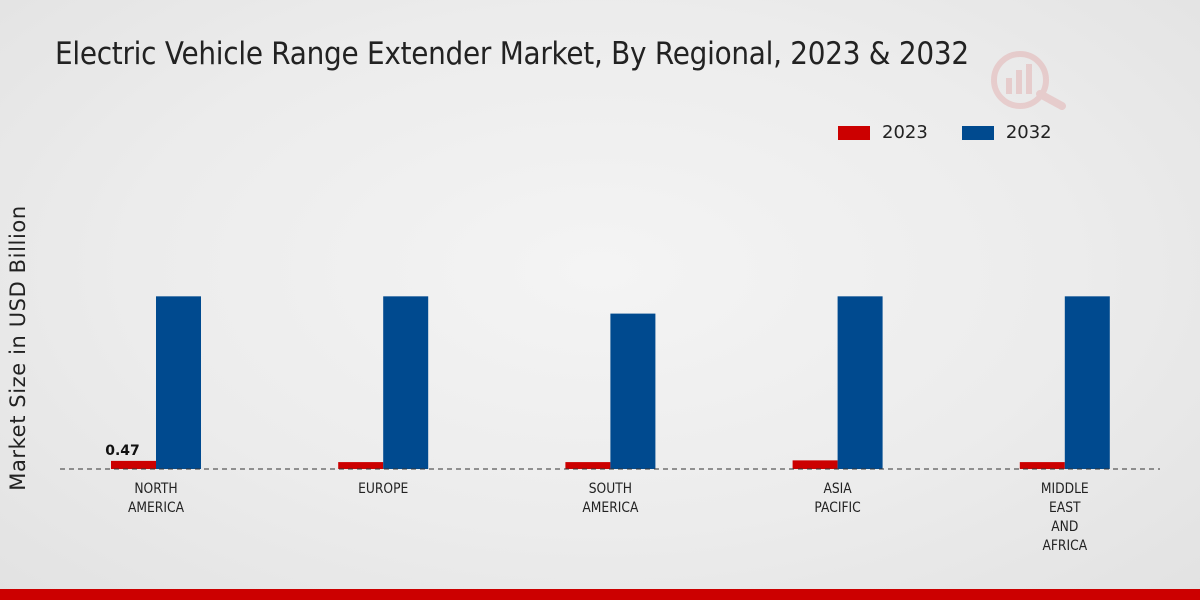  What do you see at coordinates (1065, 489) in the screenshot?
I see `x-tick-label-4-0: MIDDLE` at bounding box center [1065, 489].